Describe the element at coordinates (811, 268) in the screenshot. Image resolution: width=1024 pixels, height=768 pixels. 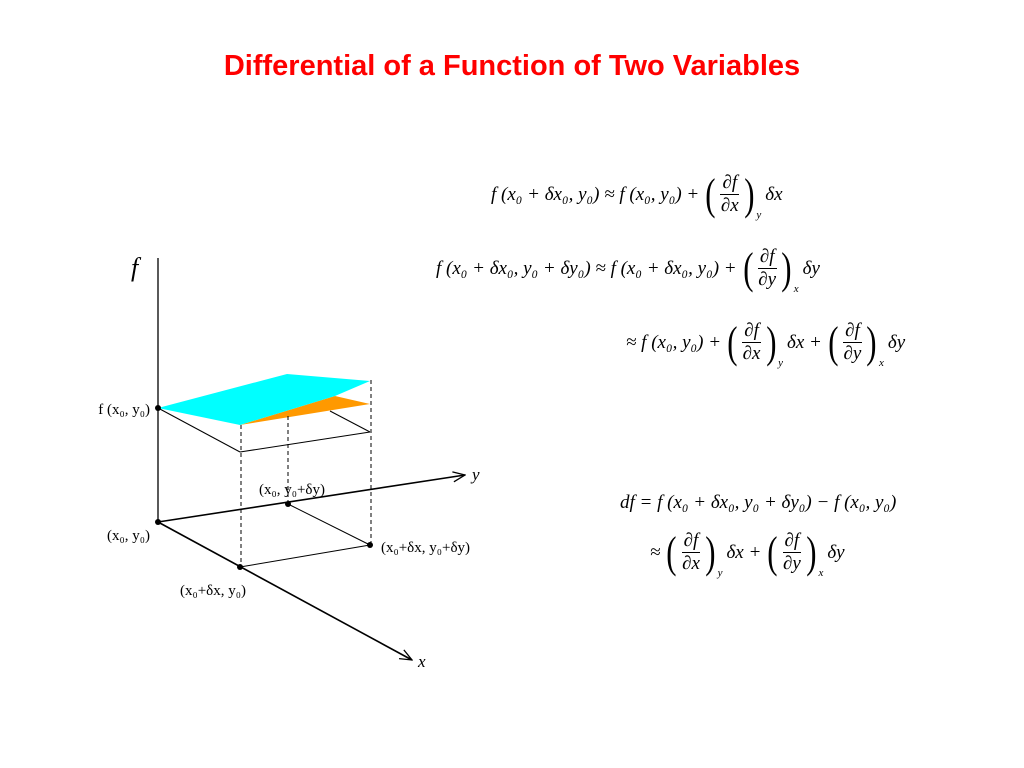
I see `eq2-tail: δy` at that location.